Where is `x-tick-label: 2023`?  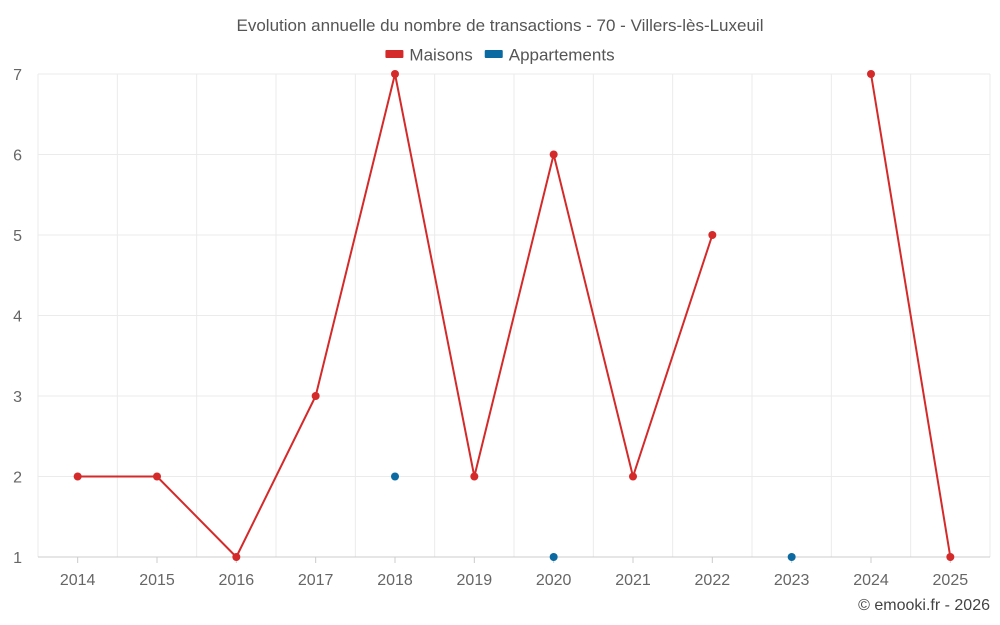 x-tick-label: 2023 is located at coordinates (792, 580).